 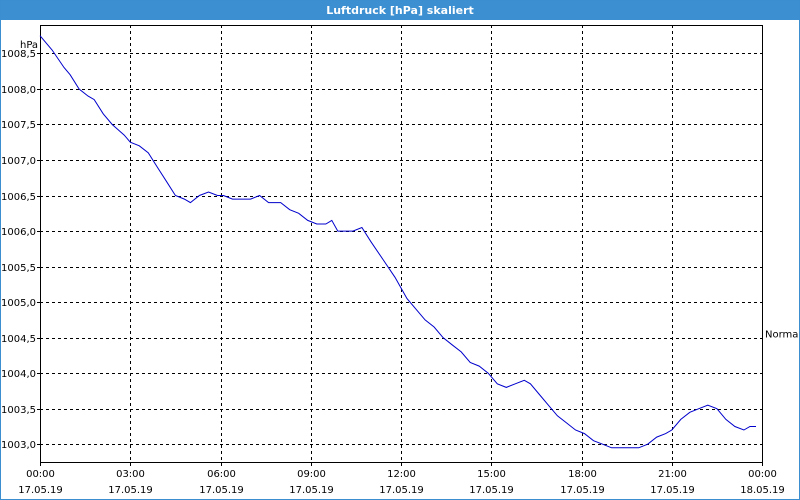 I want to click on x-tick-date: 18.05.19, so click(x=762, y=490).